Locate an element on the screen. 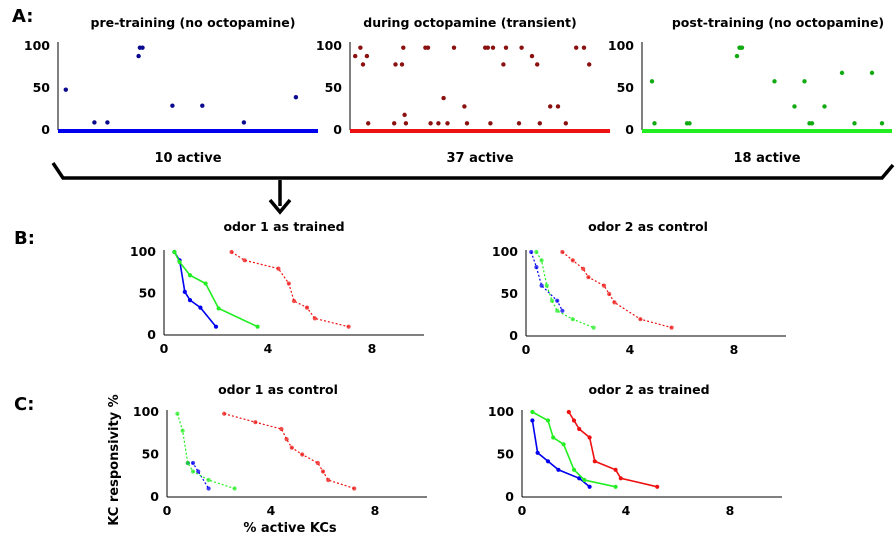 The width and height of the screenshot is (896, 536). bracket-line is located at coordinates (473, 171).